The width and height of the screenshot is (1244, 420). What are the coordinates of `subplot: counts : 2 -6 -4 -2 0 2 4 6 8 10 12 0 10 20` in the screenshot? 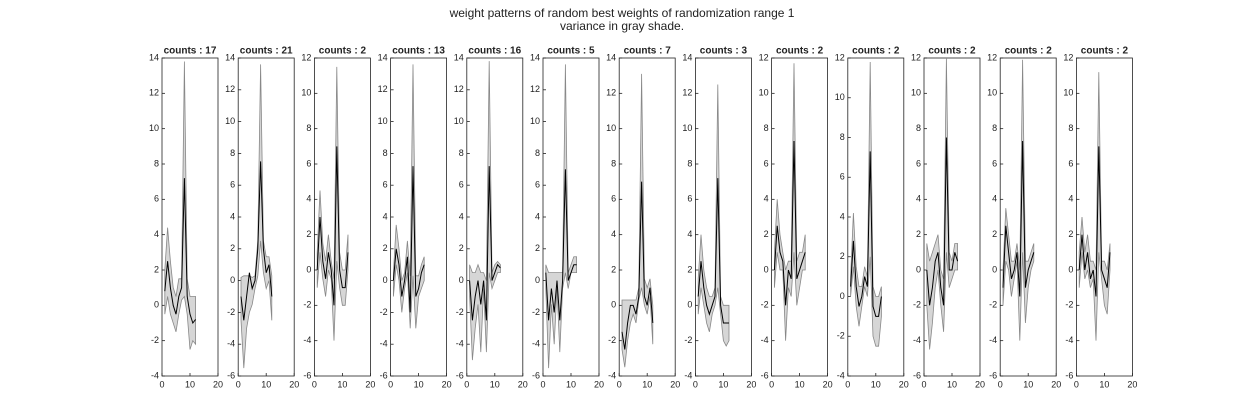 It's located at (948, 218).